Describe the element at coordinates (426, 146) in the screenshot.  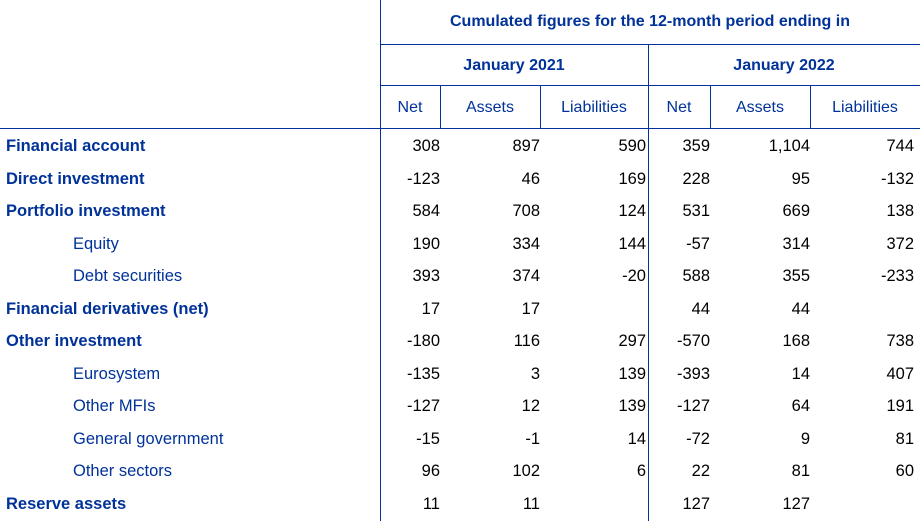
I see `table-cell: 308` at that location.